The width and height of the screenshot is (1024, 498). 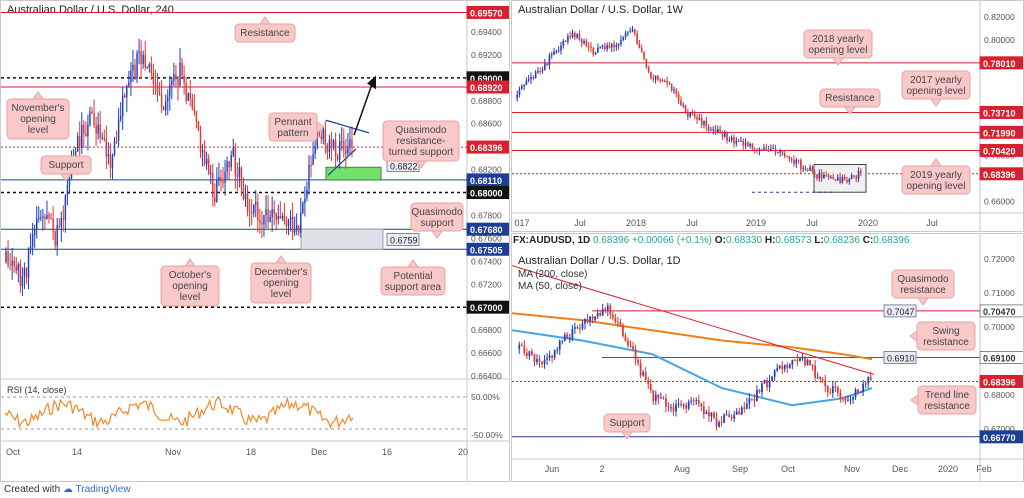 What do you see at coordinates (1001, 358) in the screenshot?
I see `daily-price-tag-bg` at bounding box center [1001, 358].